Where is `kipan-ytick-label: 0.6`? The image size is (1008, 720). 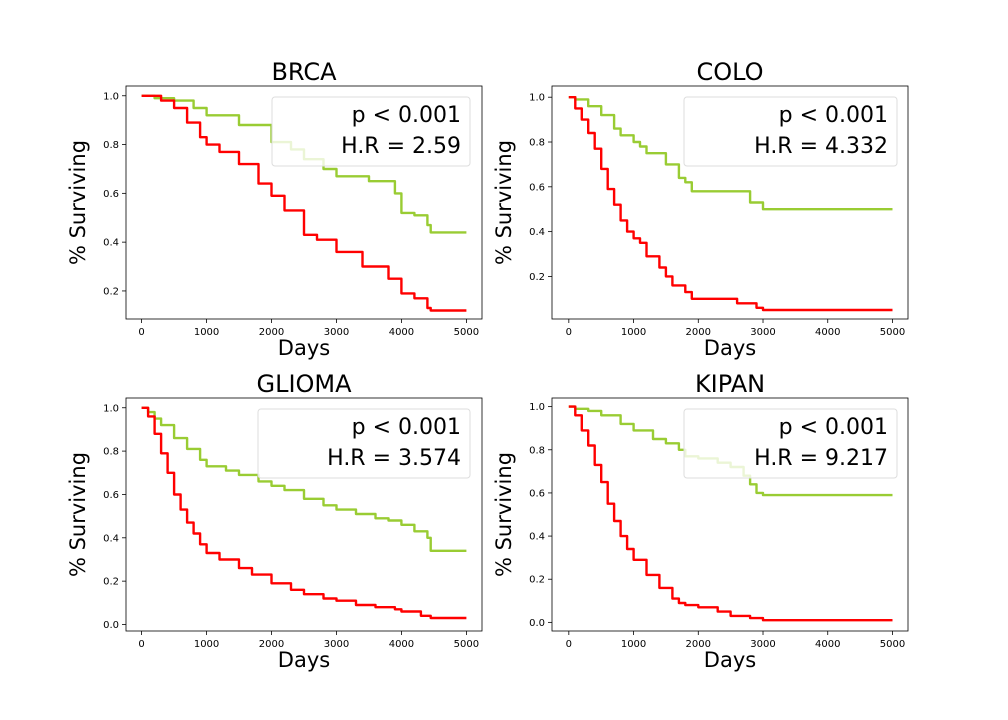 kipan-ytick-label: 0.6 is located at coordinates (537, 493).